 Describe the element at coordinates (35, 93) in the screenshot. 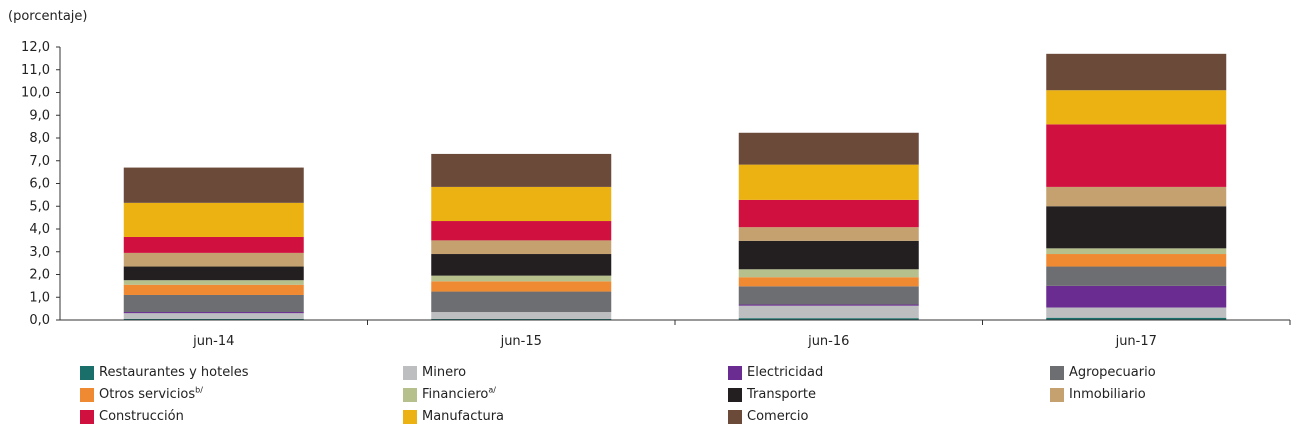

I see `y-tick-label: 10,0` at that location.